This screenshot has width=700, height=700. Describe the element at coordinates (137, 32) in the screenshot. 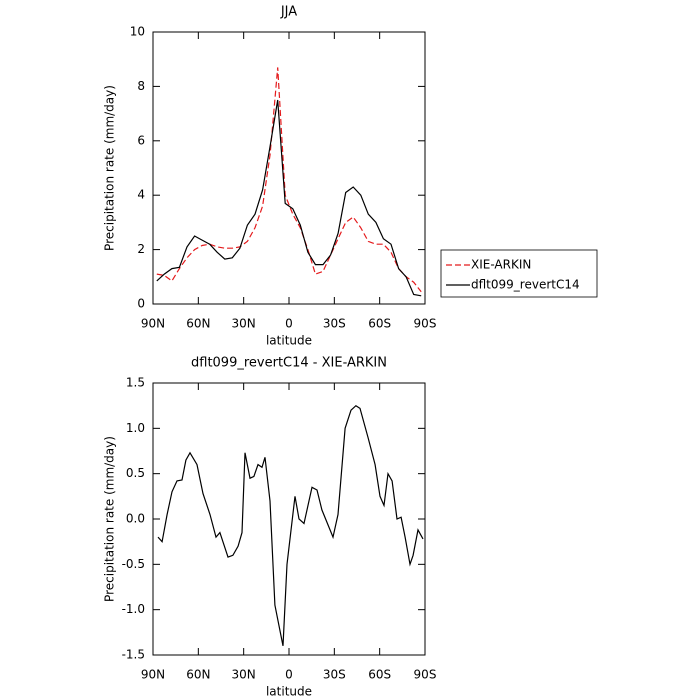

I see `y-tick-label: 10` at that location.